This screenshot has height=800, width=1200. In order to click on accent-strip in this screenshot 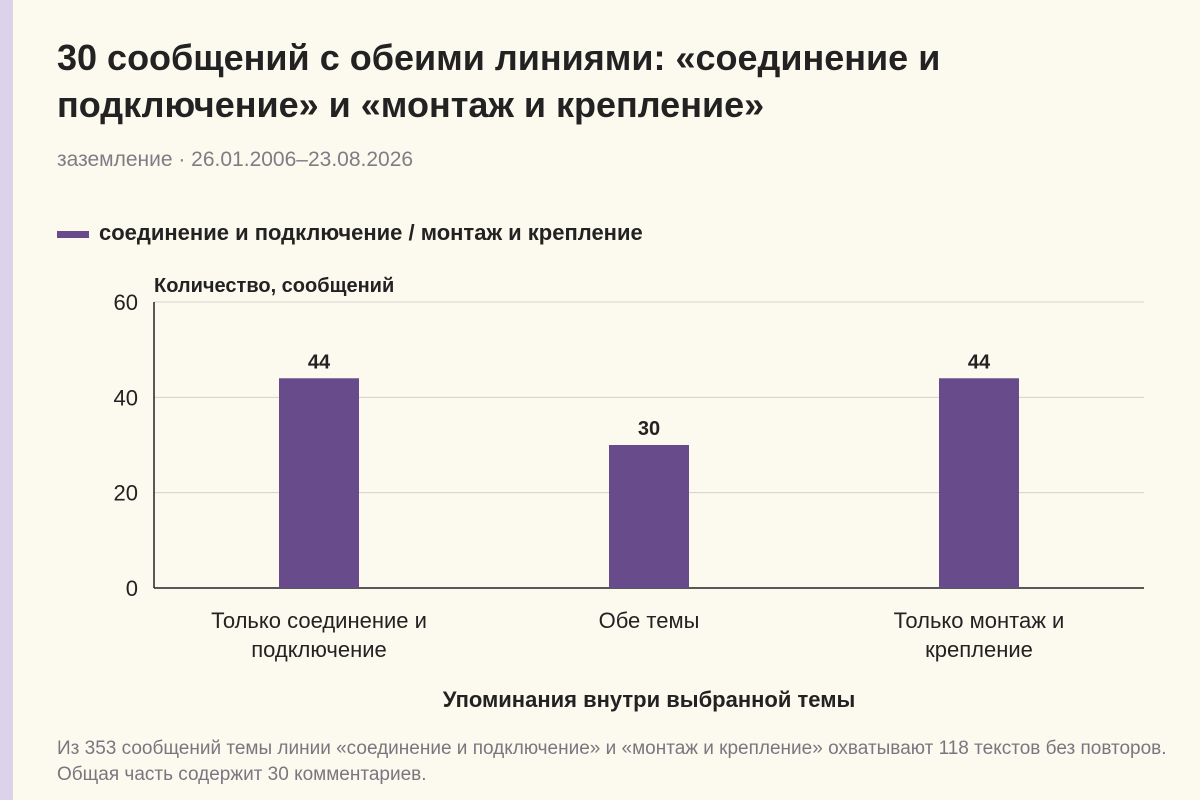, I will do `click(6, 400)`.